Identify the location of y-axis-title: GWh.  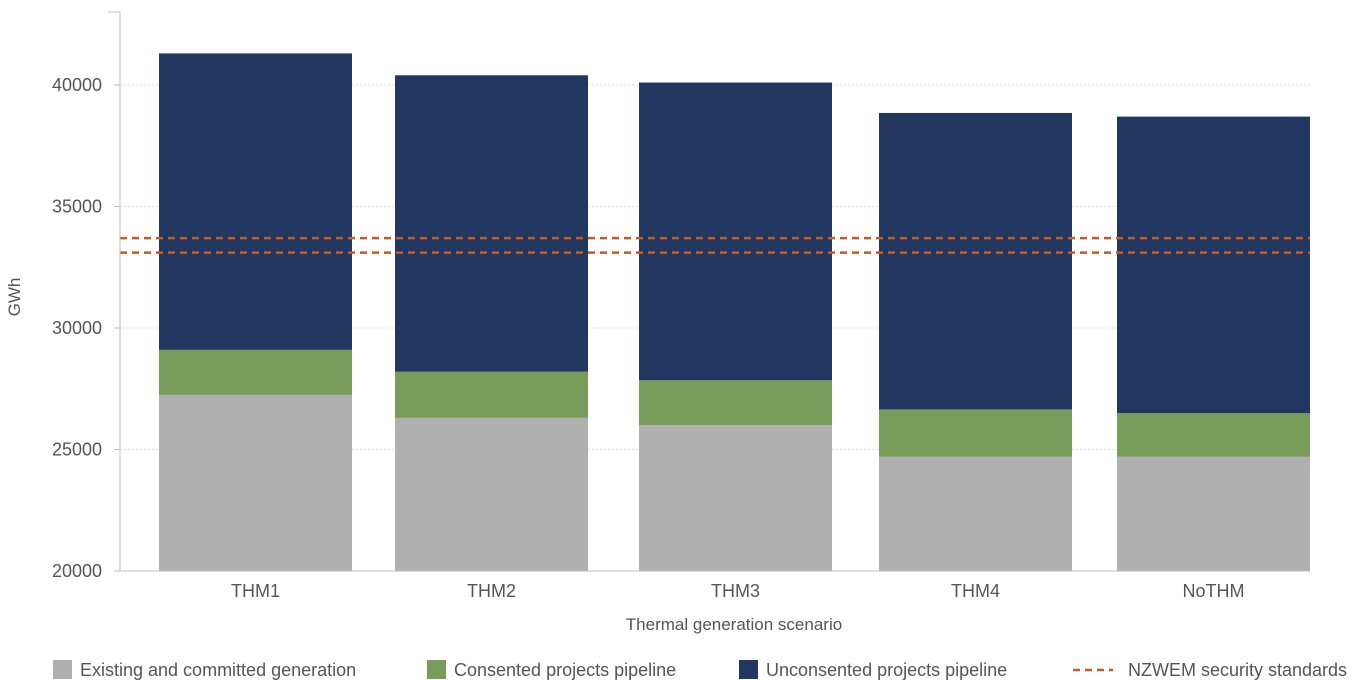
(14, 297).